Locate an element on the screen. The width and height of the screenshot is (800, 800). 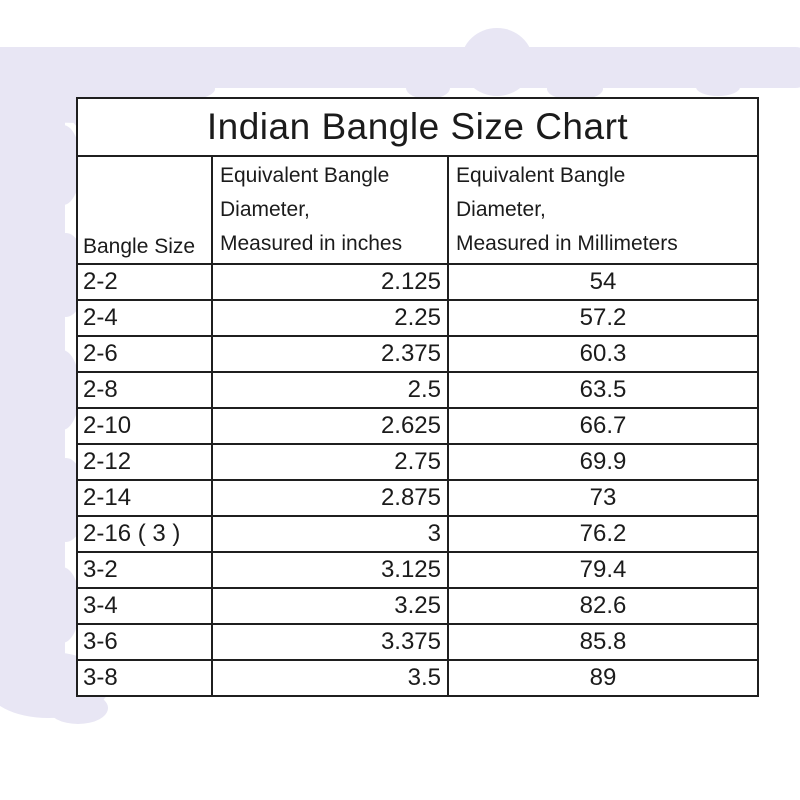
chart-title: Indian Bangle Size Chart is located at coordinates (417, 127).